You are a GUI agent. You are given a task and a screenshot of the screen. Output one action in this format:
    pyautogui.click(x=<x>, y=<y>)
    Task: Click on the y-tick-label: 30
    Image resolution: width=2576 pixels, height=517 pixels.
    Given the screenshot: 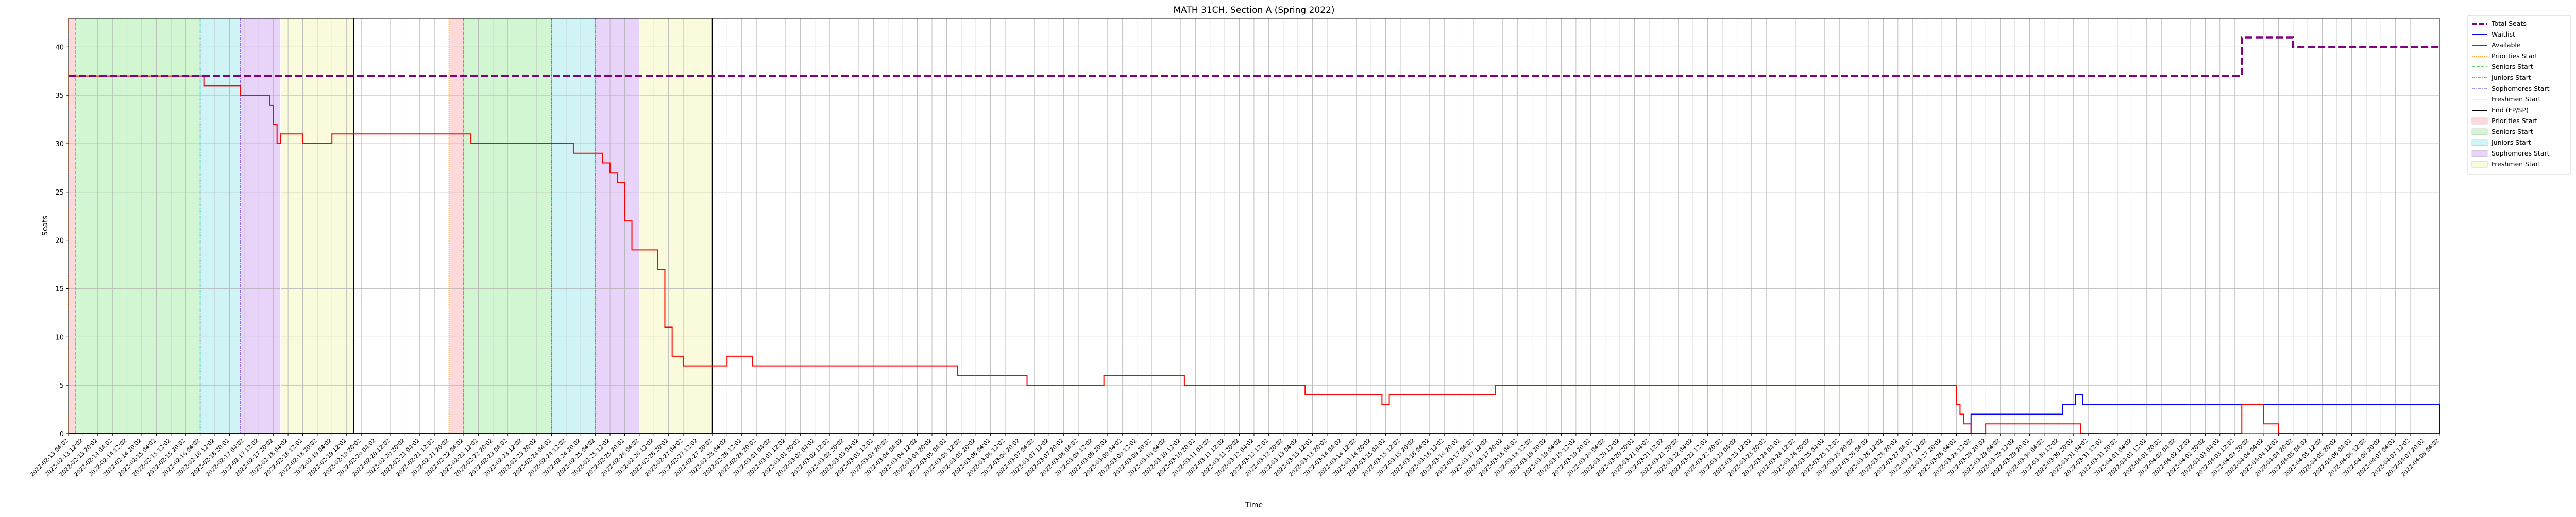 What is the action you would take?
    pyautogui.click(x=59, y=144)
    